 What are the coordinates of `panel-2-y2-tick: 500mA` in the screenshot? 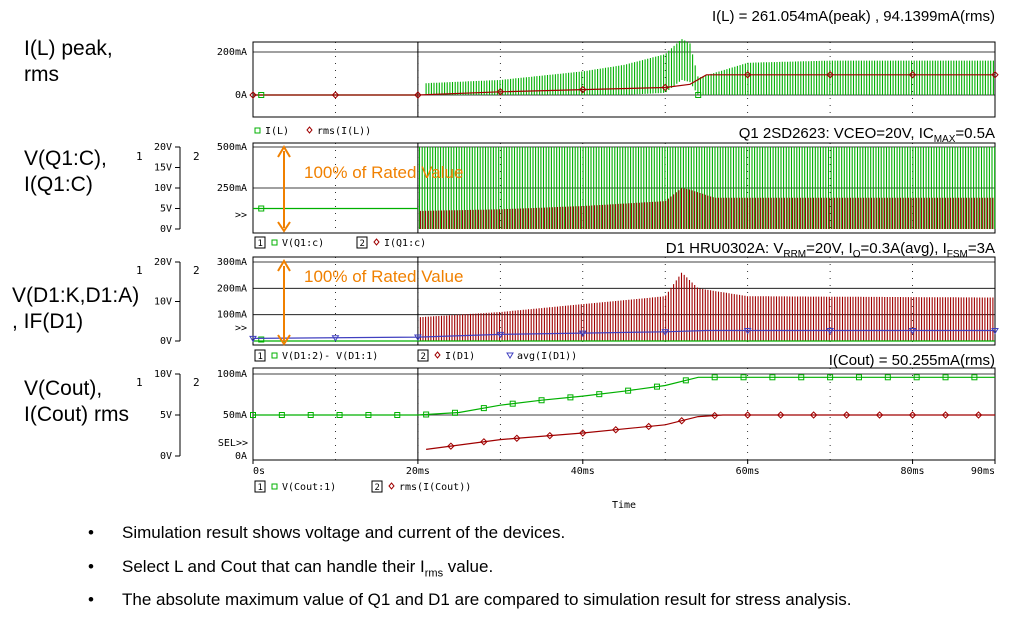 It's located at (232, 147).